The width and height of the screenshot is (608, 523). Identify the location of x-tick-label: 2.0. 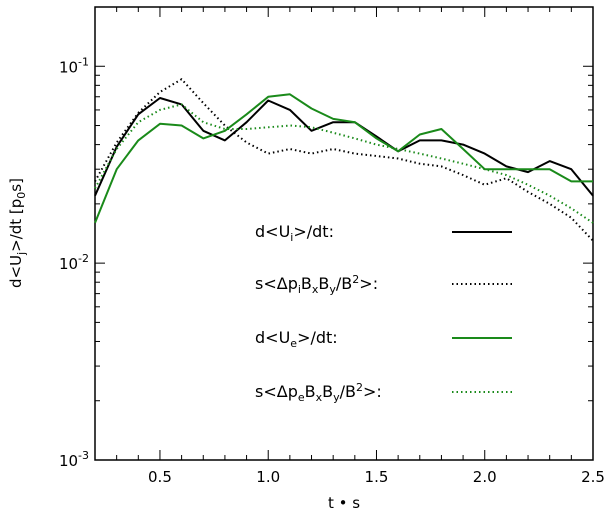
(485, 477).